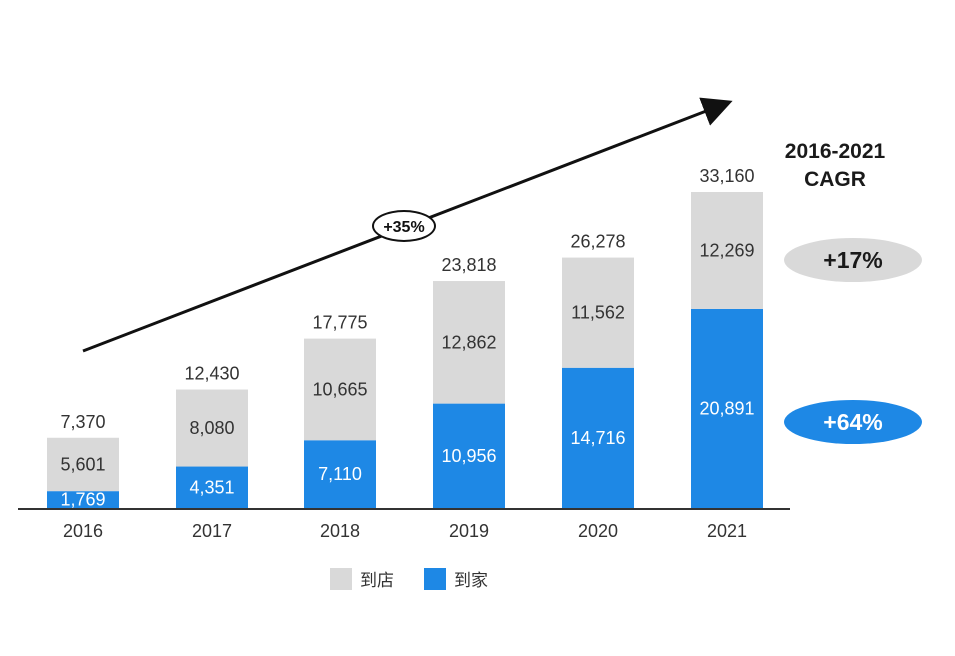 This screenshot has height=656, width=955. I want to click on bar-store-2020, so click(598, 312).